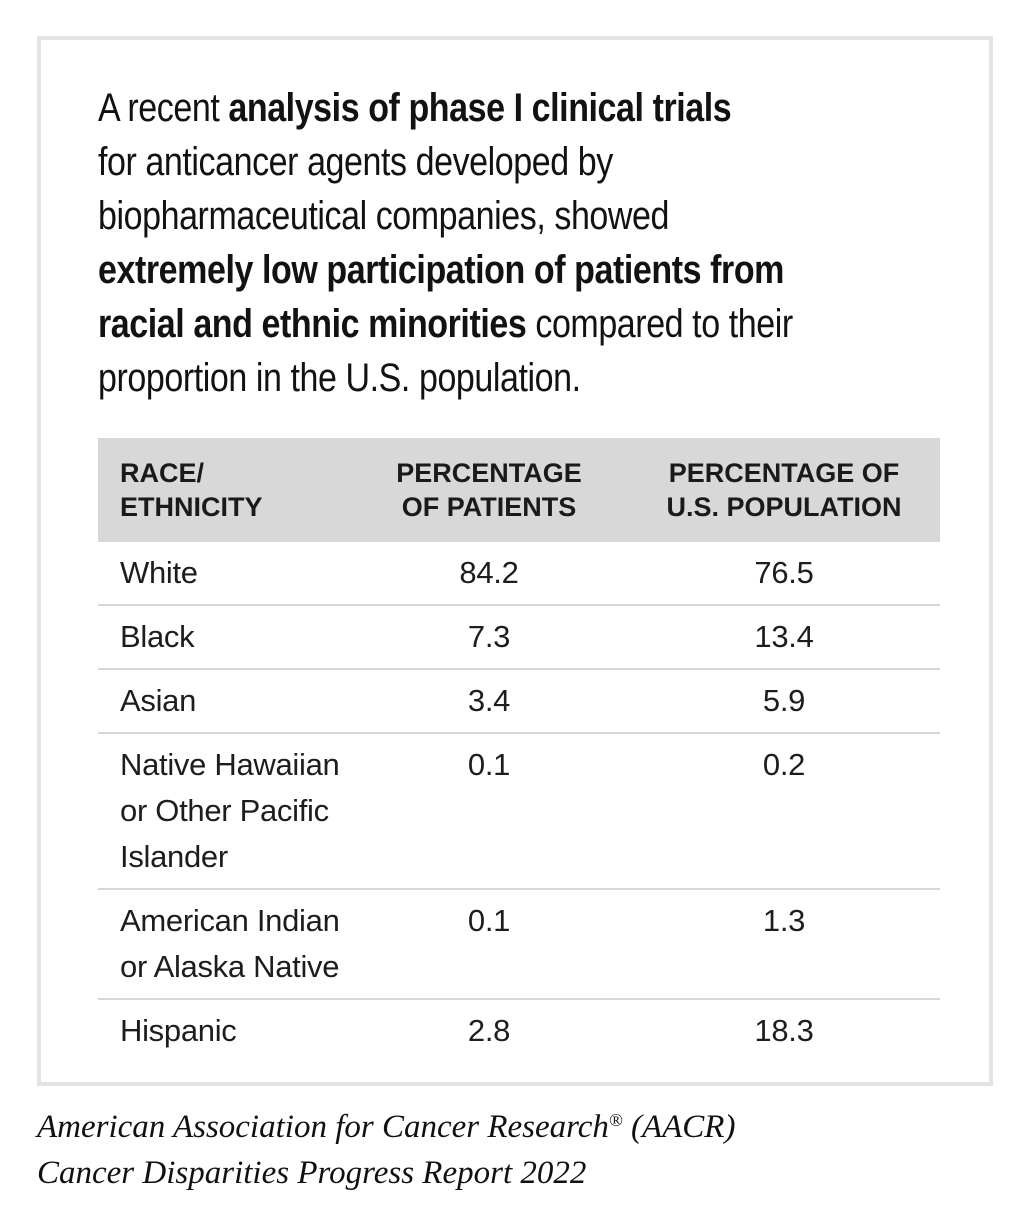  What do you see at coordinates (489, 1030) in the screenshot?
I see `cell-percentage-of-patients: 2.8` at bounding box center [489, 1030].